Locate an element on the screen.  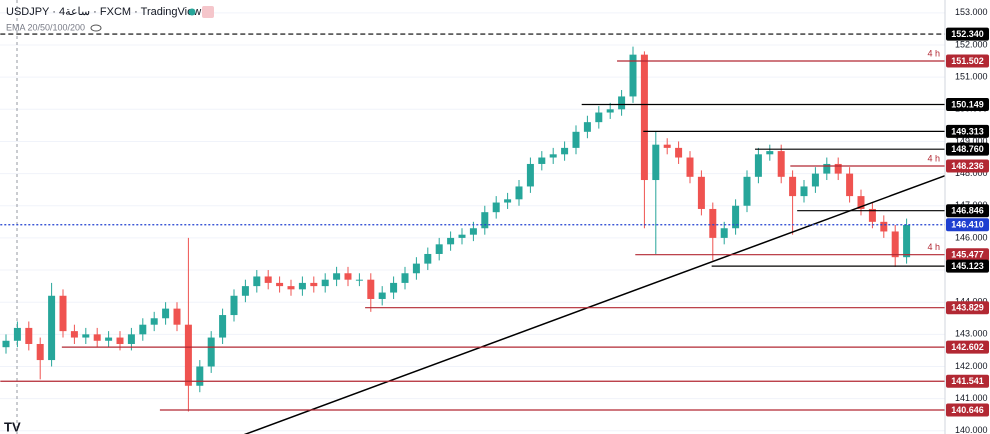
price-tag-label: 151.502 is located at coordinates (967, 61).